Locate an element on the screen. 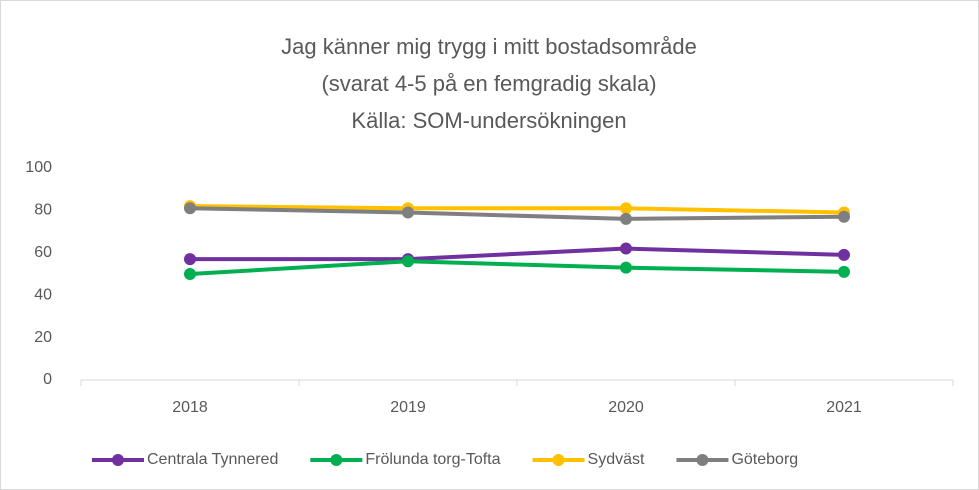 The width and height of the screenshot is (979, 490). chart-title: Källa: SOM-undersökningen is located at coordinates (488, 120).